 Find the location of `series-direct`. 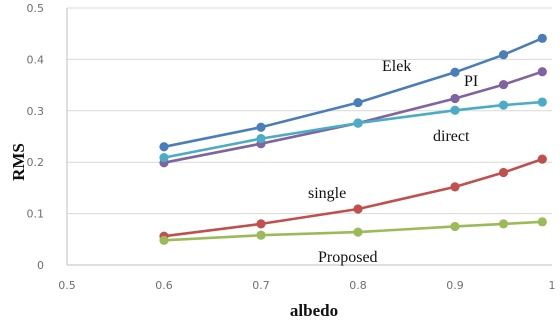

series-direct is located at coordinates (353, 130).